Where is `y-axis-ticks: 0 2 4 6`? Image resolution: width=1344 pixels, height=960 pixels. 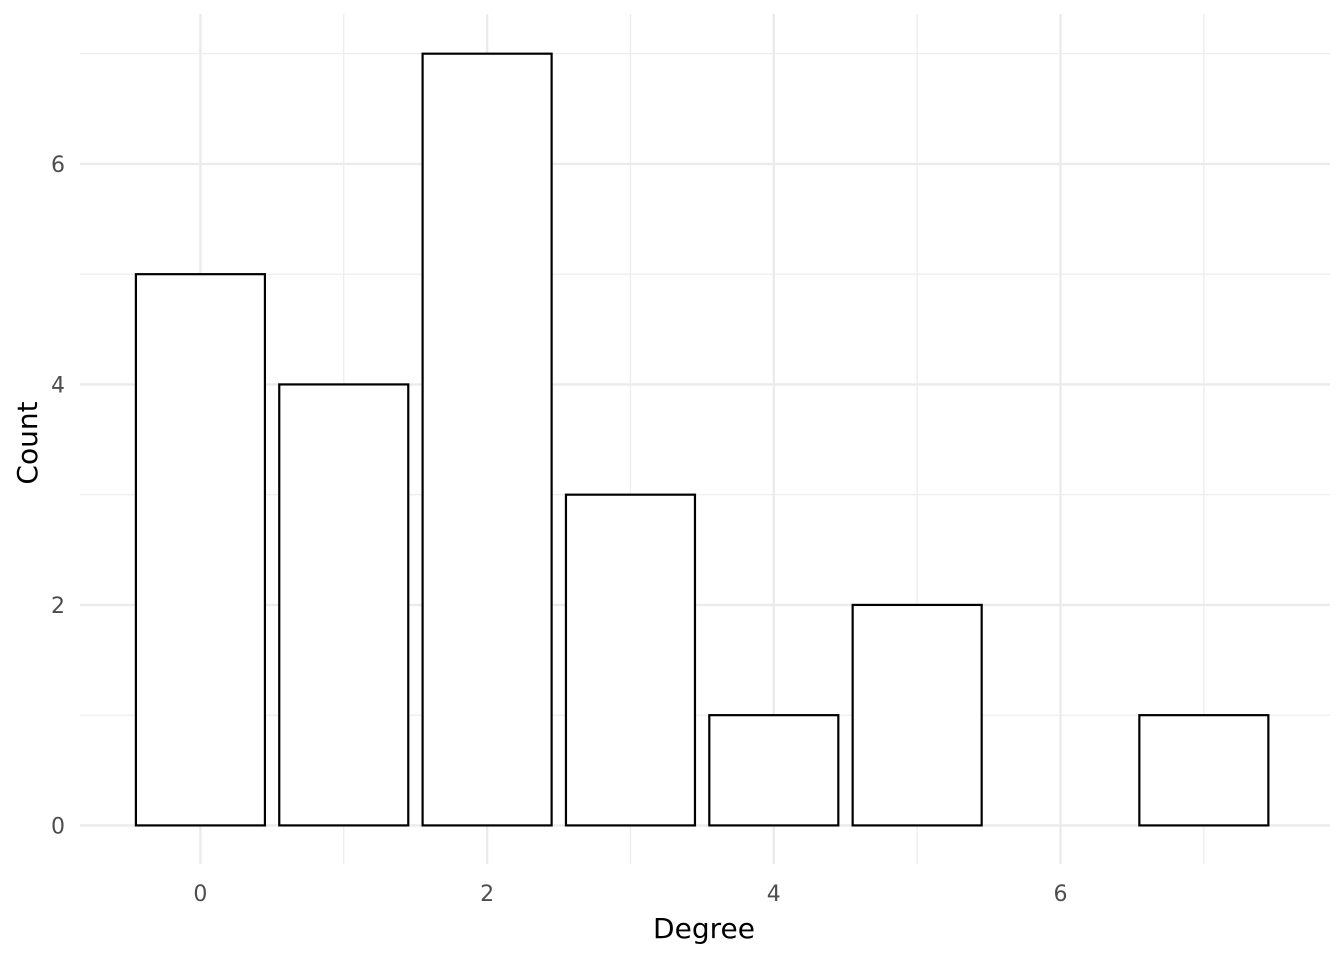
y-axis-ticks: 0 2 4 6 is located at coordinates (58, 496).